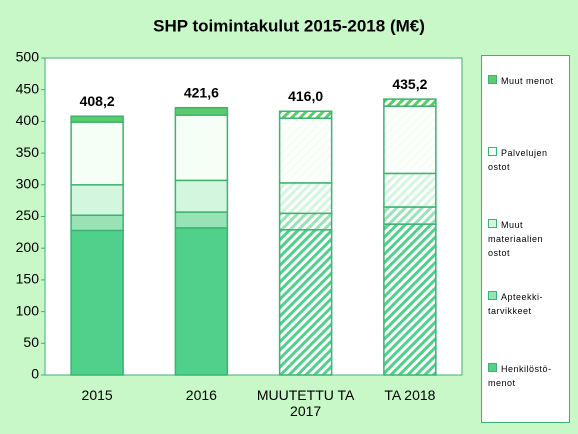 The image size is (578, 434). What do you see at coordinates (518, 160) in the screenshot?
I see `legend-label: Palvelujen ostot` at bounding box center [518, 160].